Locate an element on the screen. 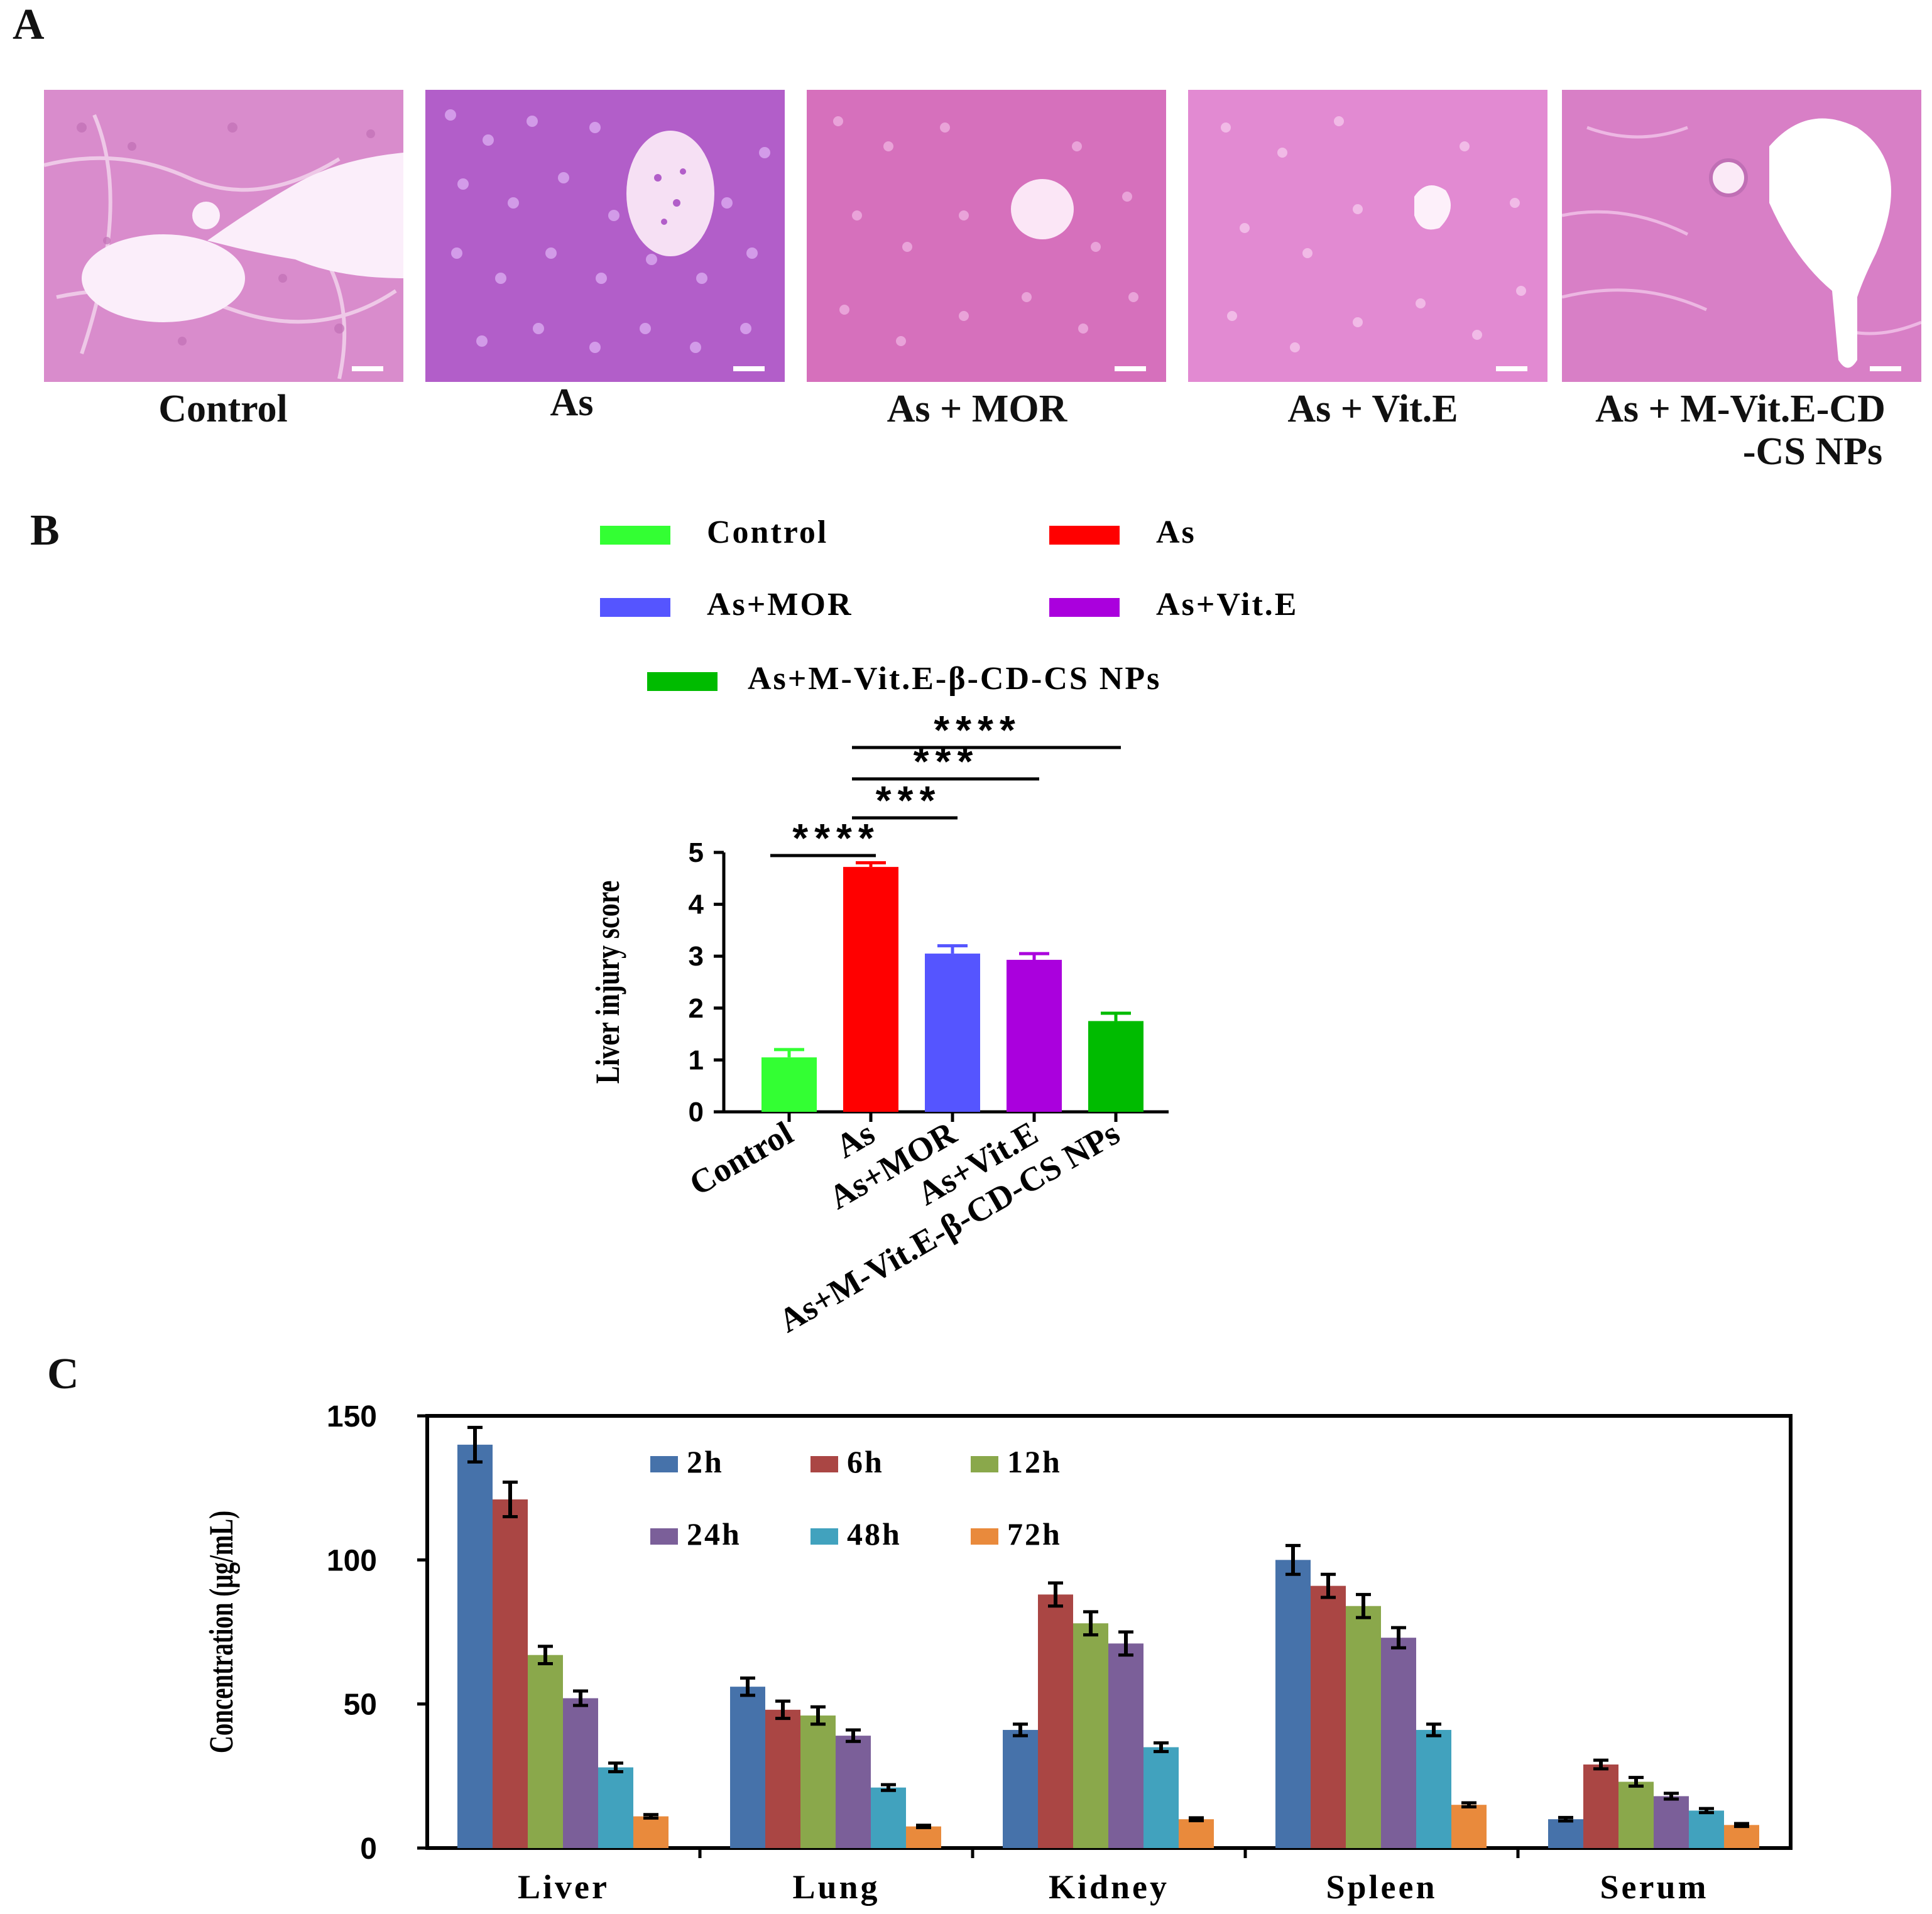 Image resolution: width=1932 pixels, height=1914 pixels. histology-image-as-mor is located at coordinates (987, 236).